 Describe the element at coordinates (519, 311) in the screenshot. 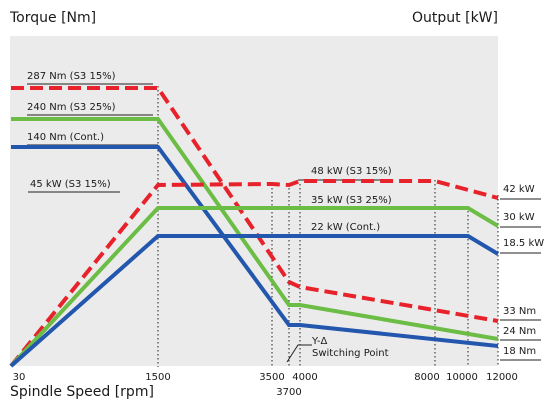

I see `end-label-torque-s3-15: 33 Nm` at that location.